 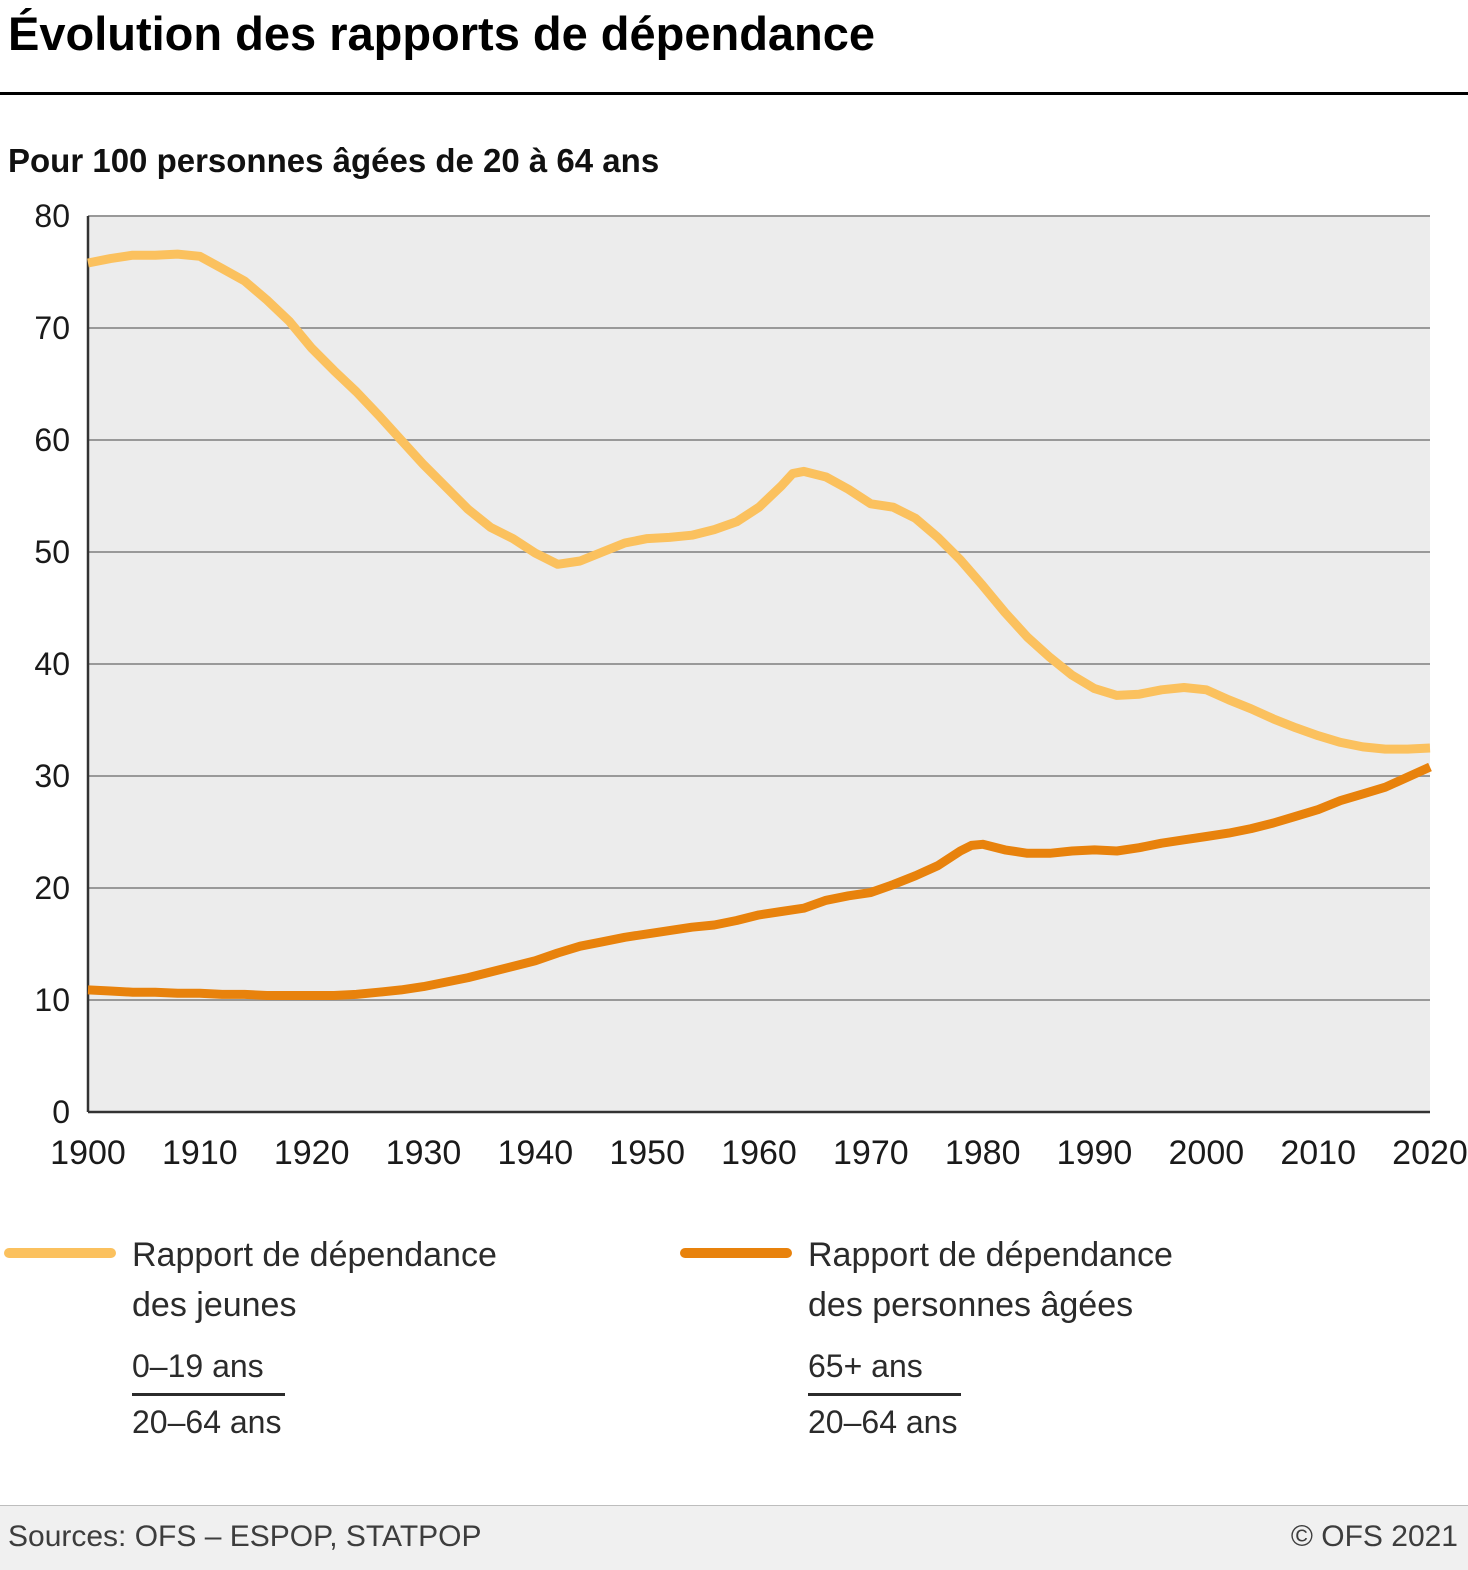 What do you see at coordinates (209, 1372) in the screenshot?
I see `youth-fraction-numerator: 0–19 ans` at bounding box center [209, 1372].